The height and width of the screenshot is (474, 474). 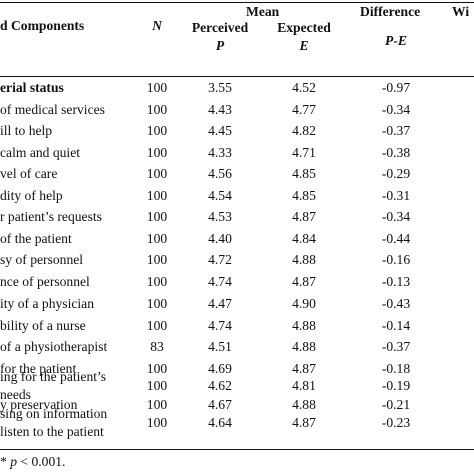 I want to click on row-label: vel of care, so click(x=29, y=173).